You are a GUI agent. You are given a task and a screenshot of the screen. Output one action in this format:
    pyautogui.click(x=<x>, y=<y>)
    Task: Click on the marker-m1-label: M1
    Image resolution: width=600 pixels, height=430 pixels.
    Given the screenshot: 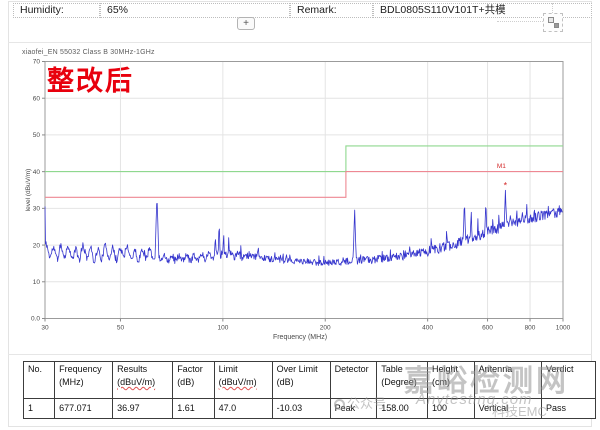 What is the action you would take?
    pyautogui.click(x=501, y=166)
    